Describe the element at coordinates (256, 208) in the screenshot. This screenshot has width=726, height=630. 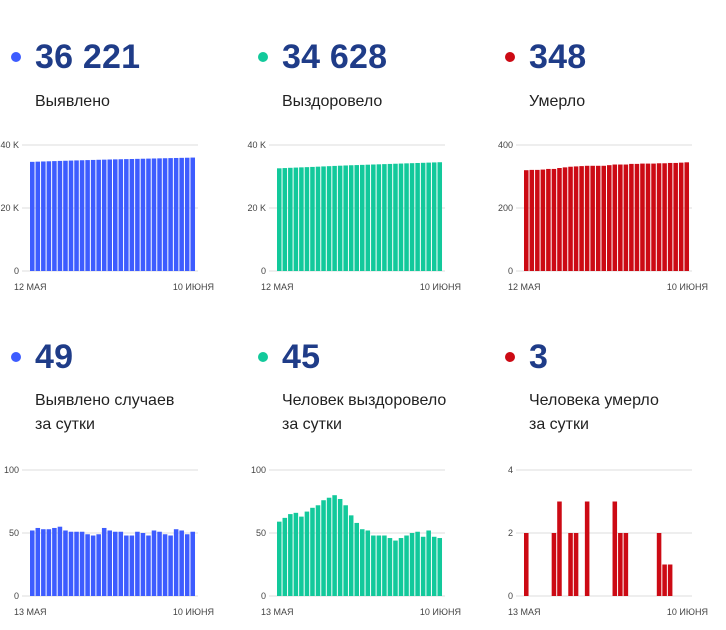
I see `y-tick-label: 20 K` at that location.